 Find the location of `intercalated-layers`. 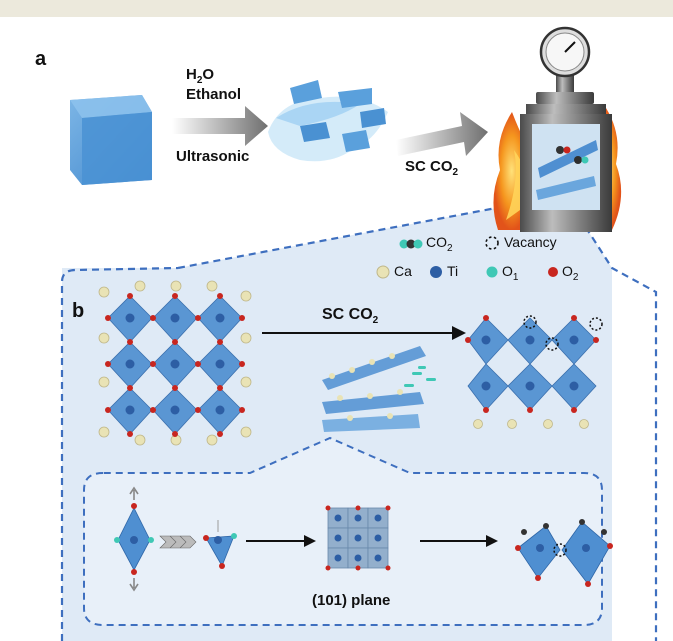

intercalated-layers is located at coordinates (379, 389).